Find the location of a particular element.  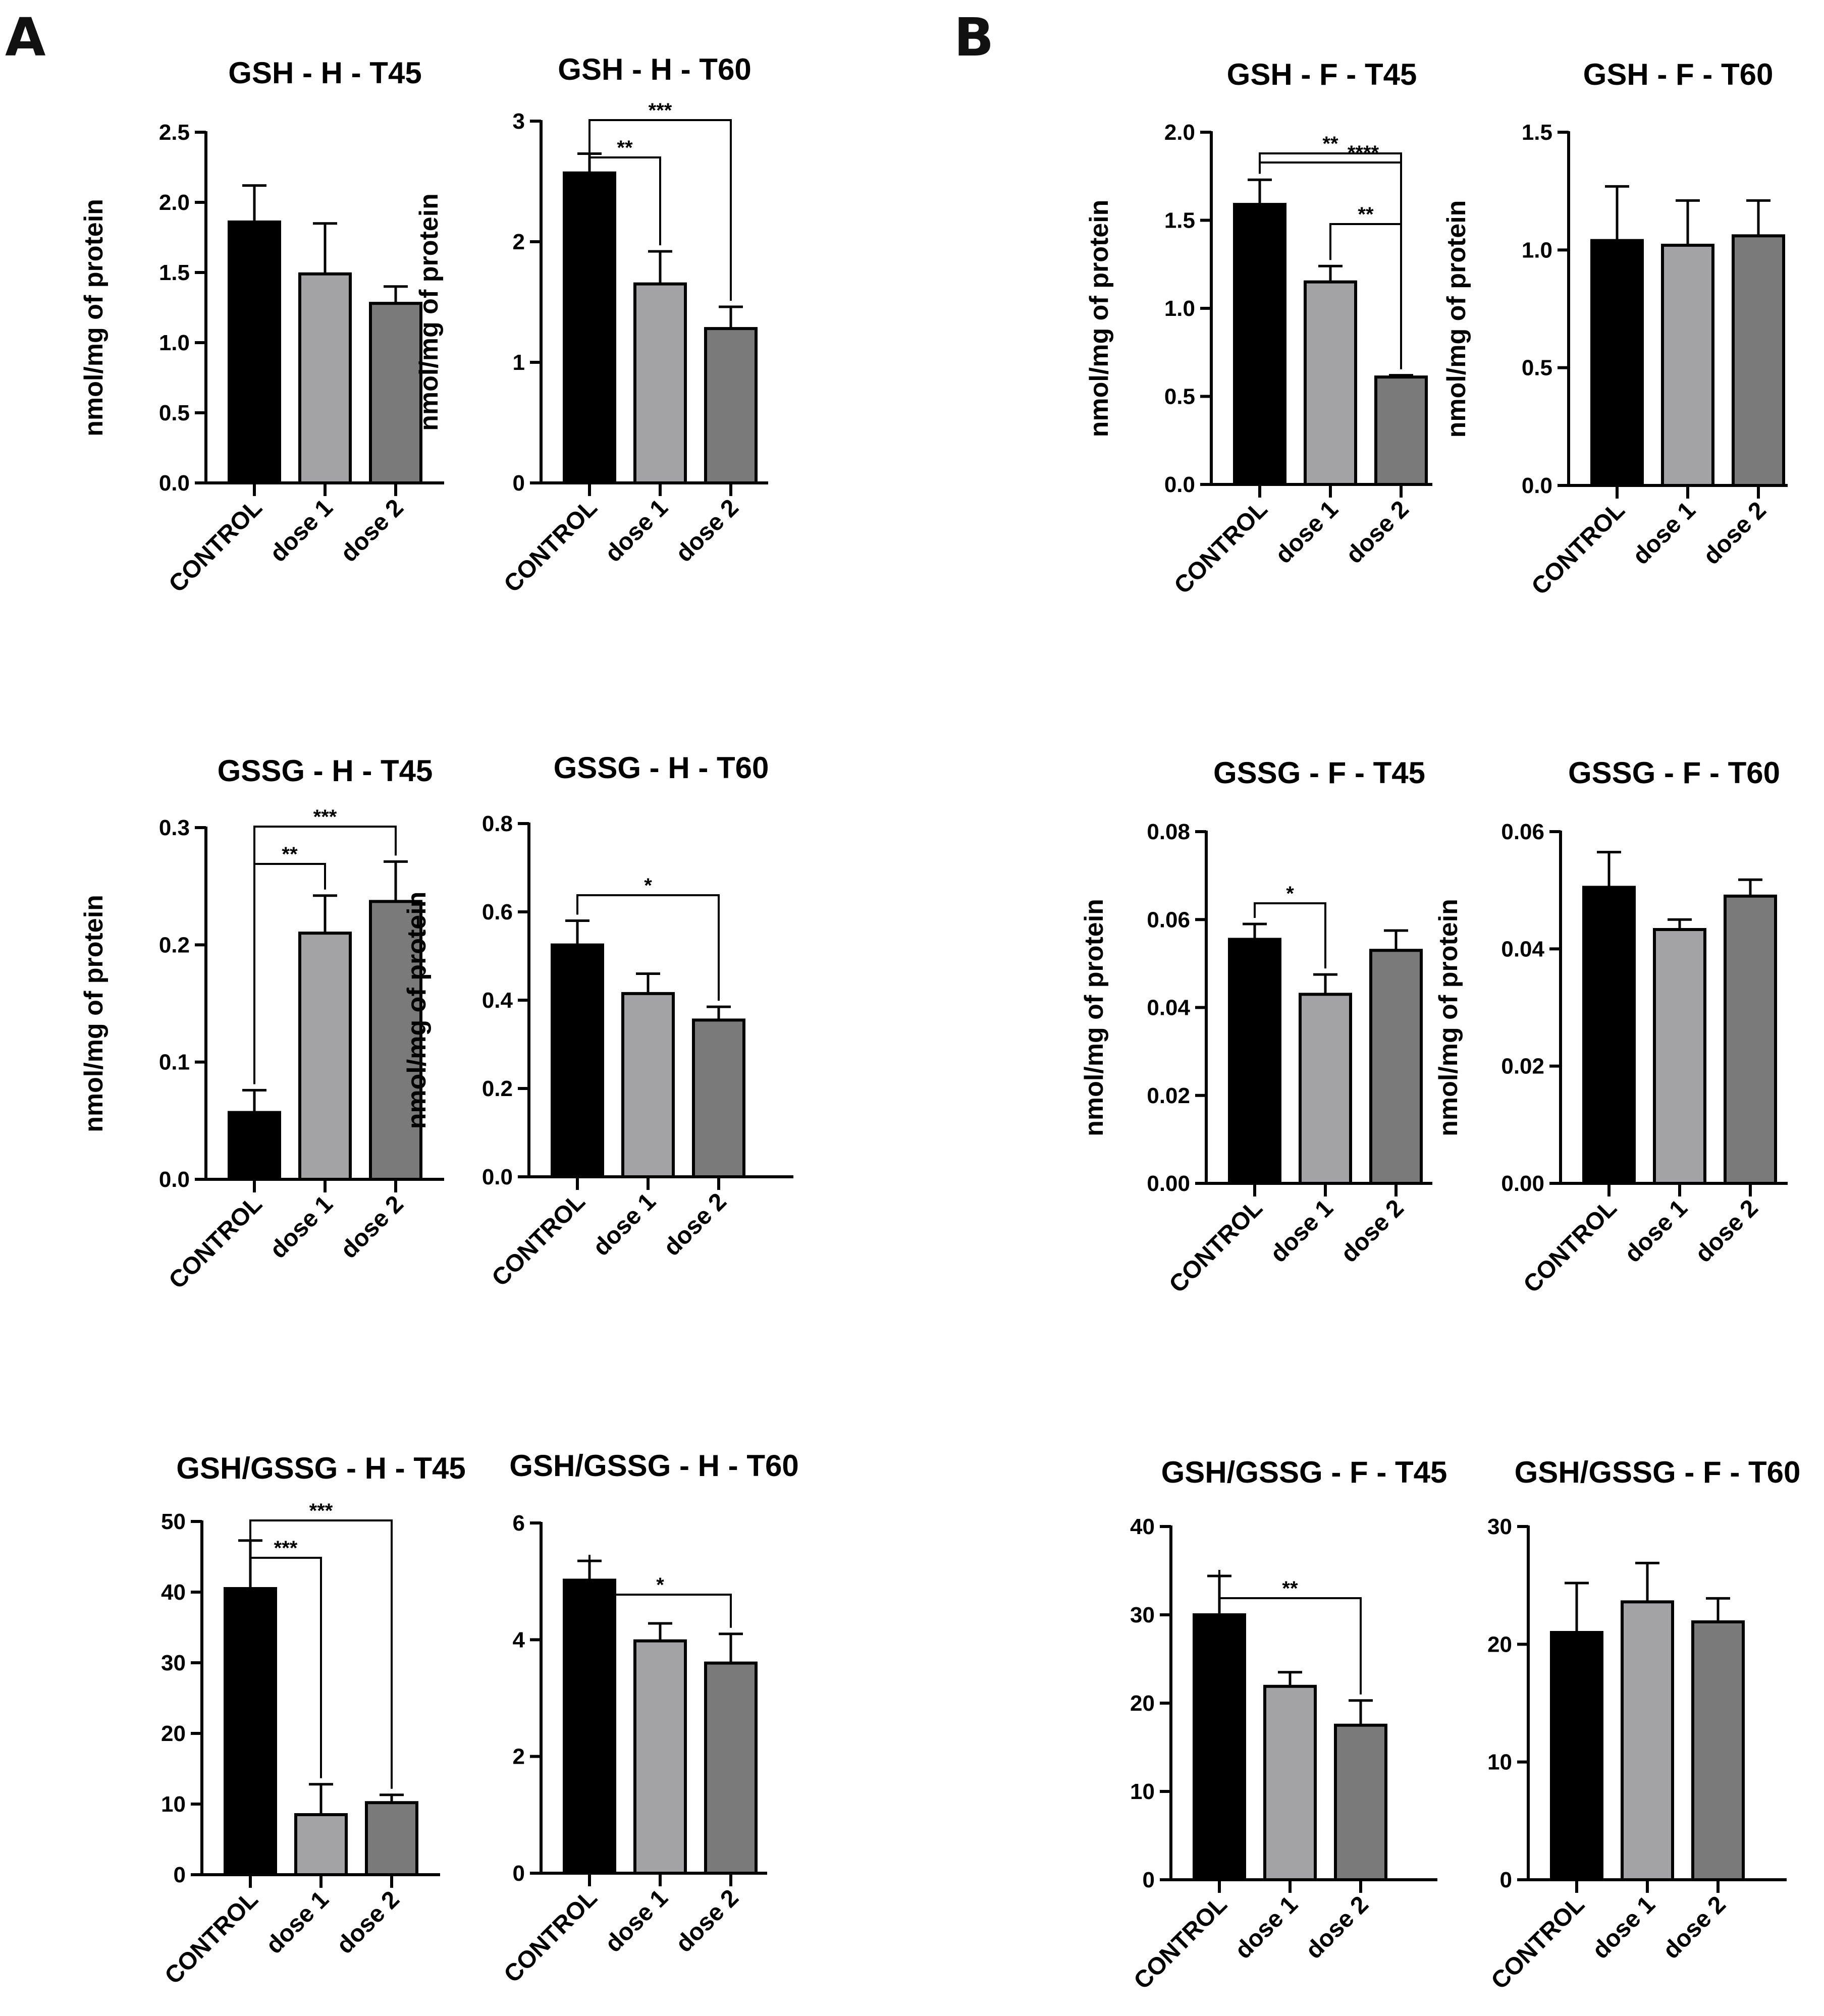

y-tick-label: 4 is located at coordinates (519, 1639).